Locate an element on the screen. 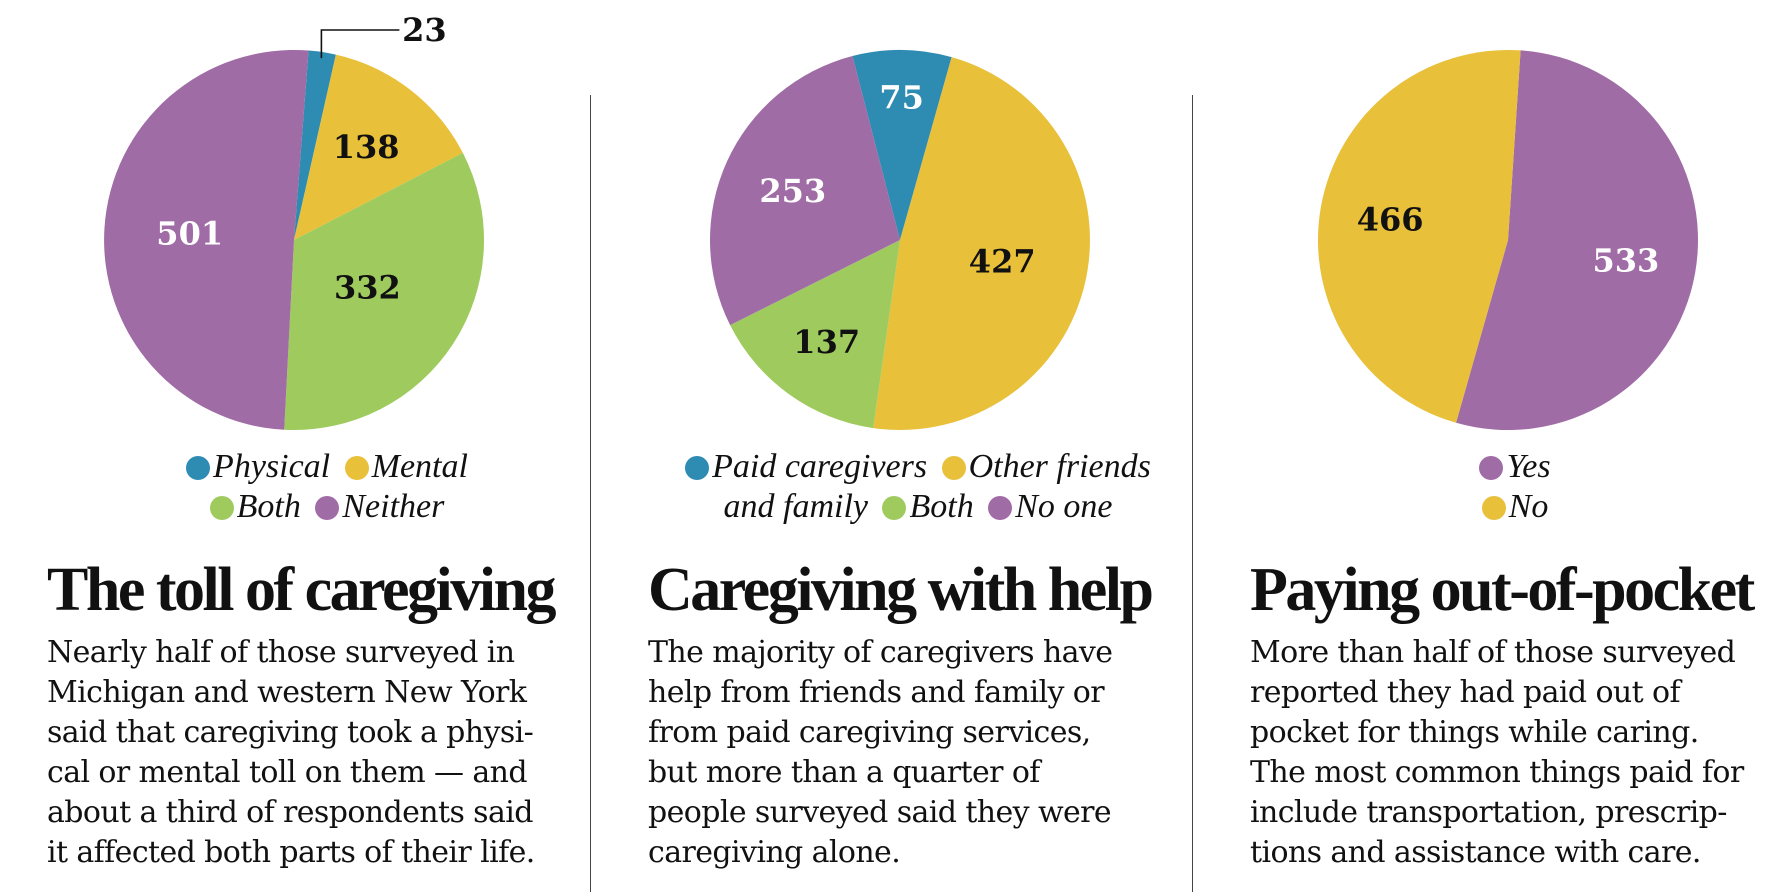 This screenshot has height=892, width=1772. slice-value-label: 75 is located at coordinates (901, 98).